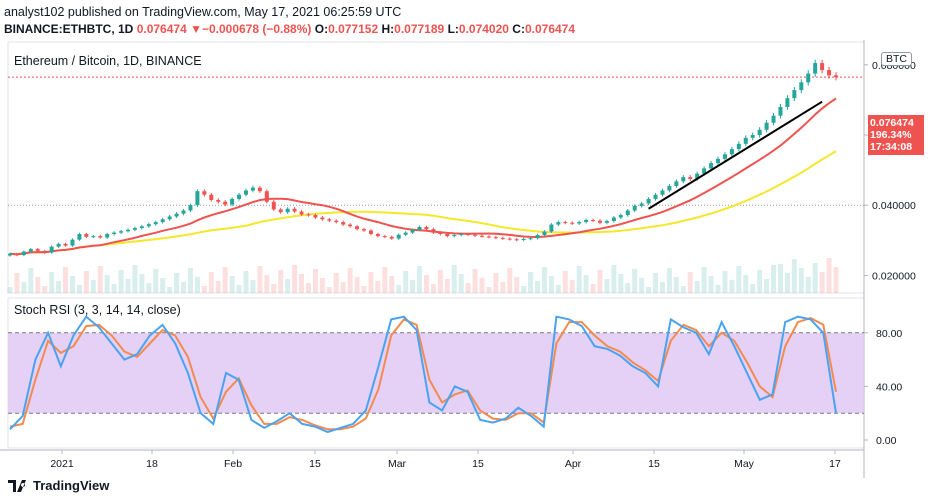 This screenshot has width=934, height=503. I want to click on brand-label: TradingView, so click(71, 485).